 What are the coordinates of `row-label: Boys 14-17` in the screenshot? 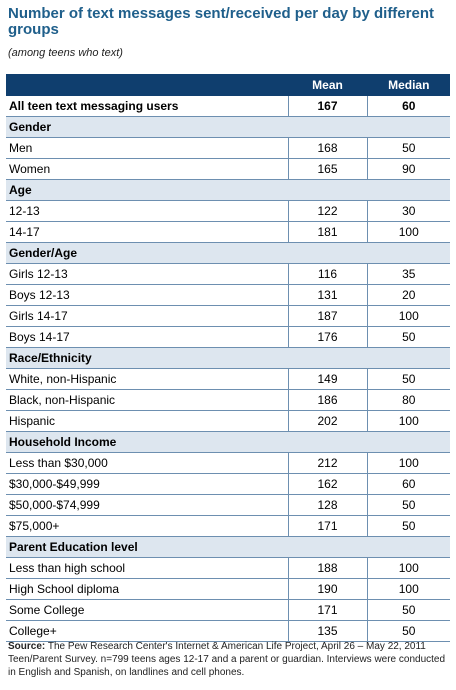 It's located at (147, 337).